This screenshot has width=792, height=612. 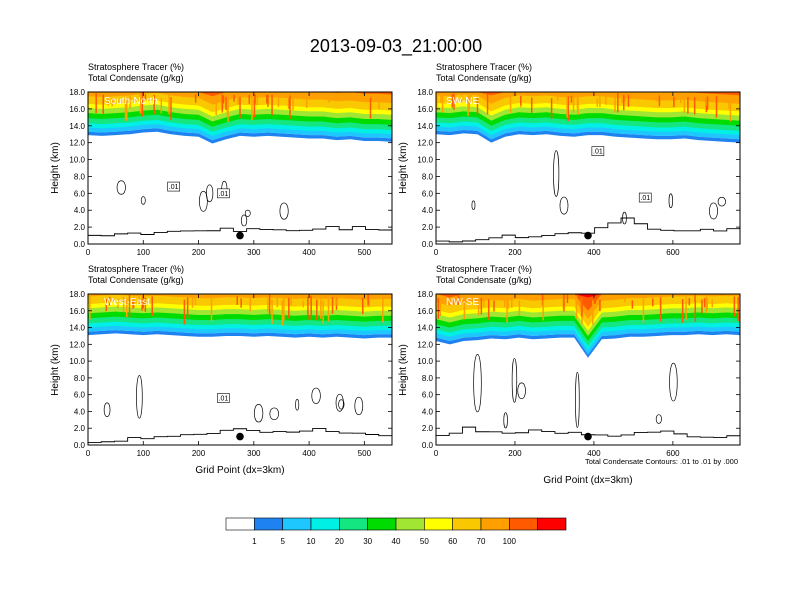 What do you see at coordinates (240, 334) in the screenshot?
I see `tracer-band-edge` at bounding box center [240, 334].